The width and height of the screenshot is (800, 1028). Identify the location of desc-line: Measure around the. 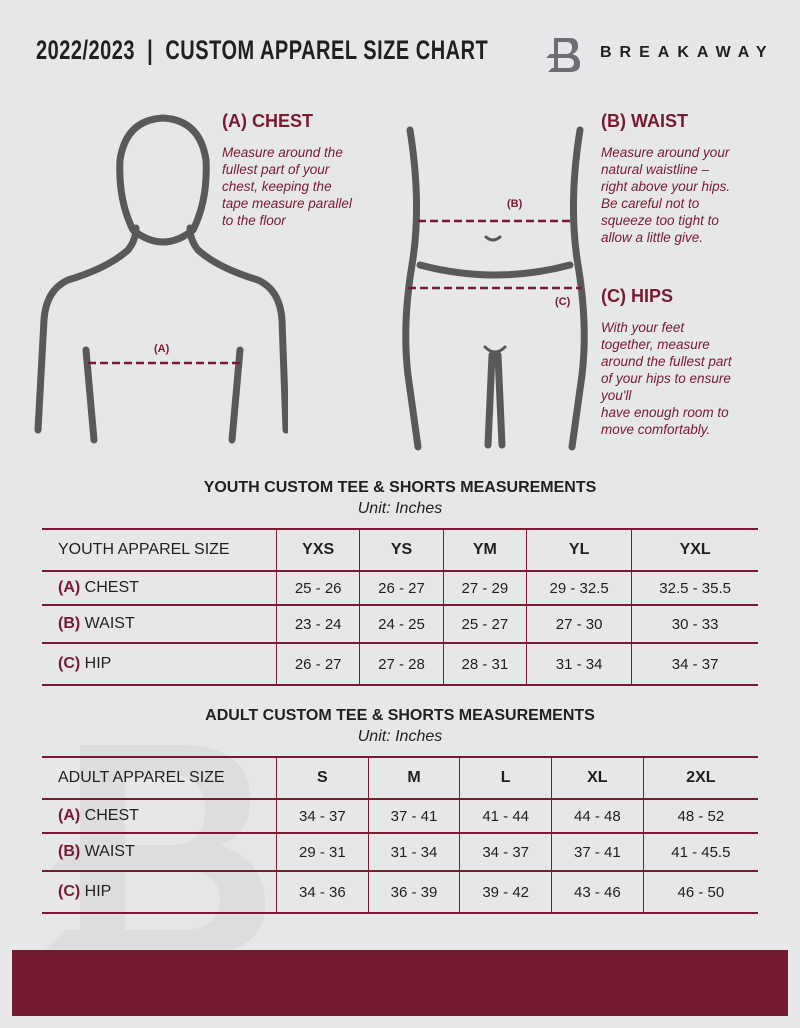
(282, 152).